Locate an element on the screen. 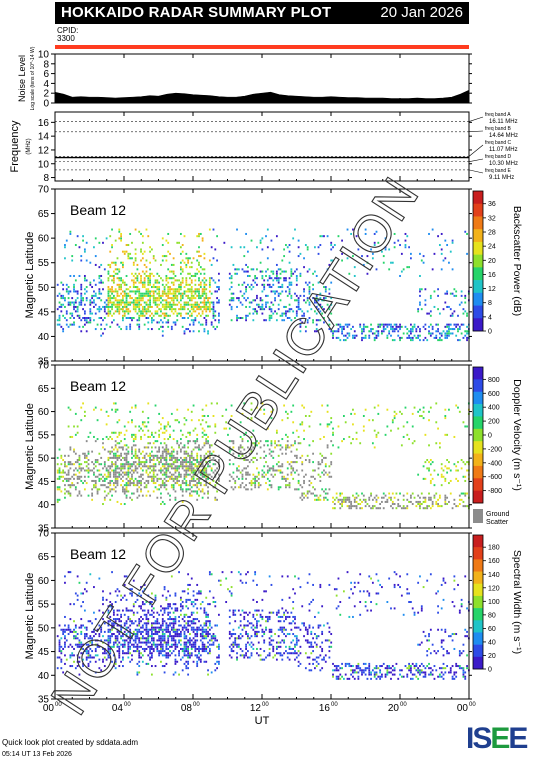  colorbar-segment is located at coordinates (478, 447).